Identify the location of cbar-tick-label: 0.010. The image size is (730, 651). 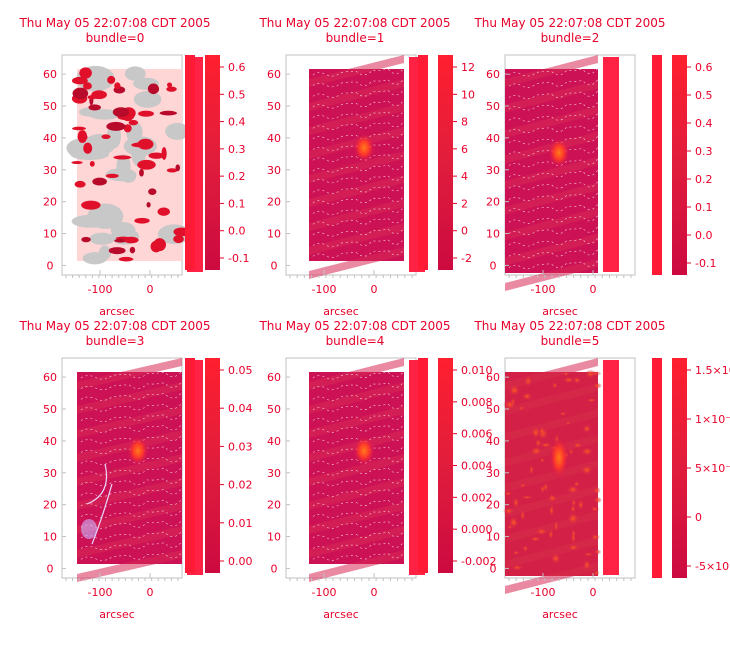
(477, 370).